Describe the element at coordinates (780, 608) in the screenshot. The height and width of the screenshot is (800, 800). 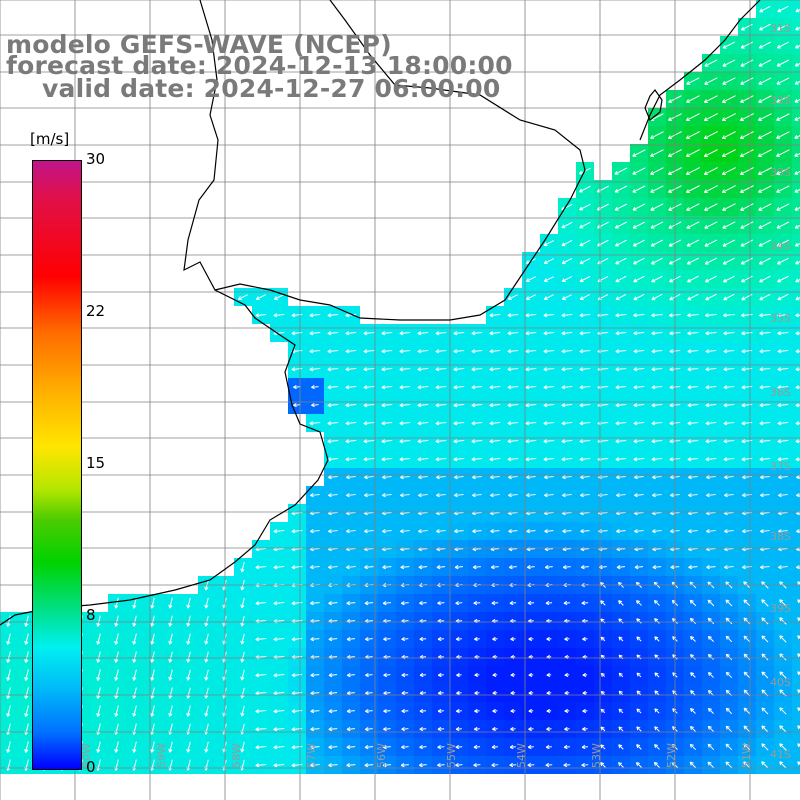
I see `latitude-label: 39S` at that location.